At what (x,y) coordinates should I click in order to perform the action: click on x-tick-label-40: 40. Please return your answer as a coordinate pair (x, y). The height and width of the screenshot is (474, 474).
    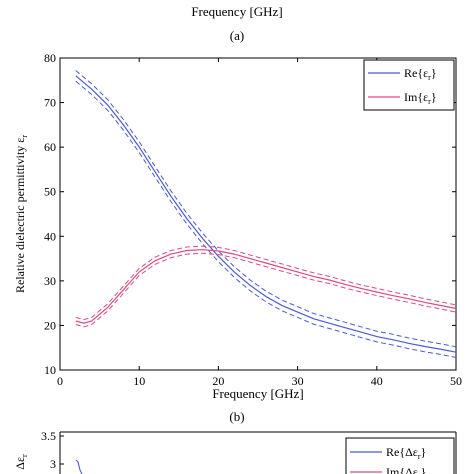
    Looking at the image, I should click on (377, 381).